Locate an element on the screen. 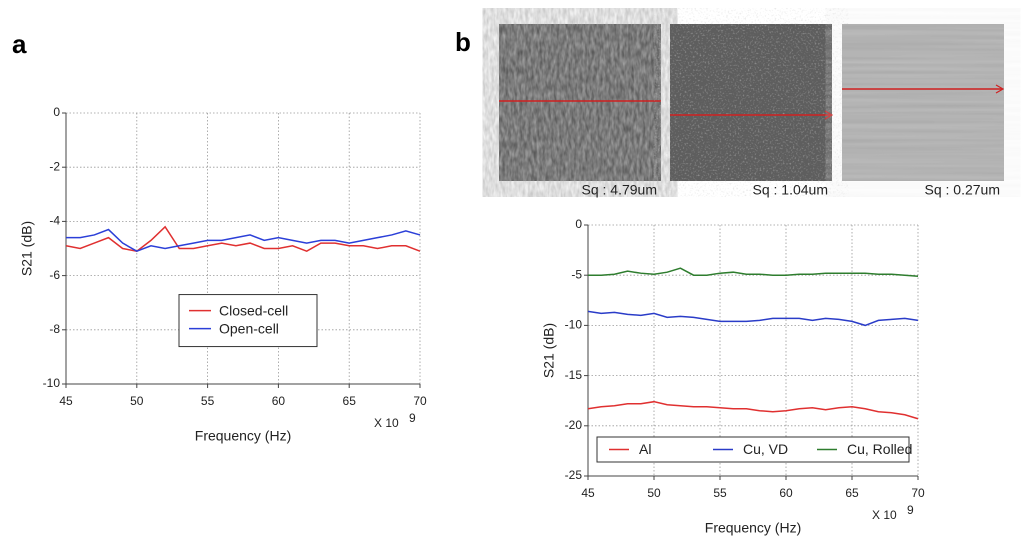  panel-label: b is located at coordinates (463, 42).